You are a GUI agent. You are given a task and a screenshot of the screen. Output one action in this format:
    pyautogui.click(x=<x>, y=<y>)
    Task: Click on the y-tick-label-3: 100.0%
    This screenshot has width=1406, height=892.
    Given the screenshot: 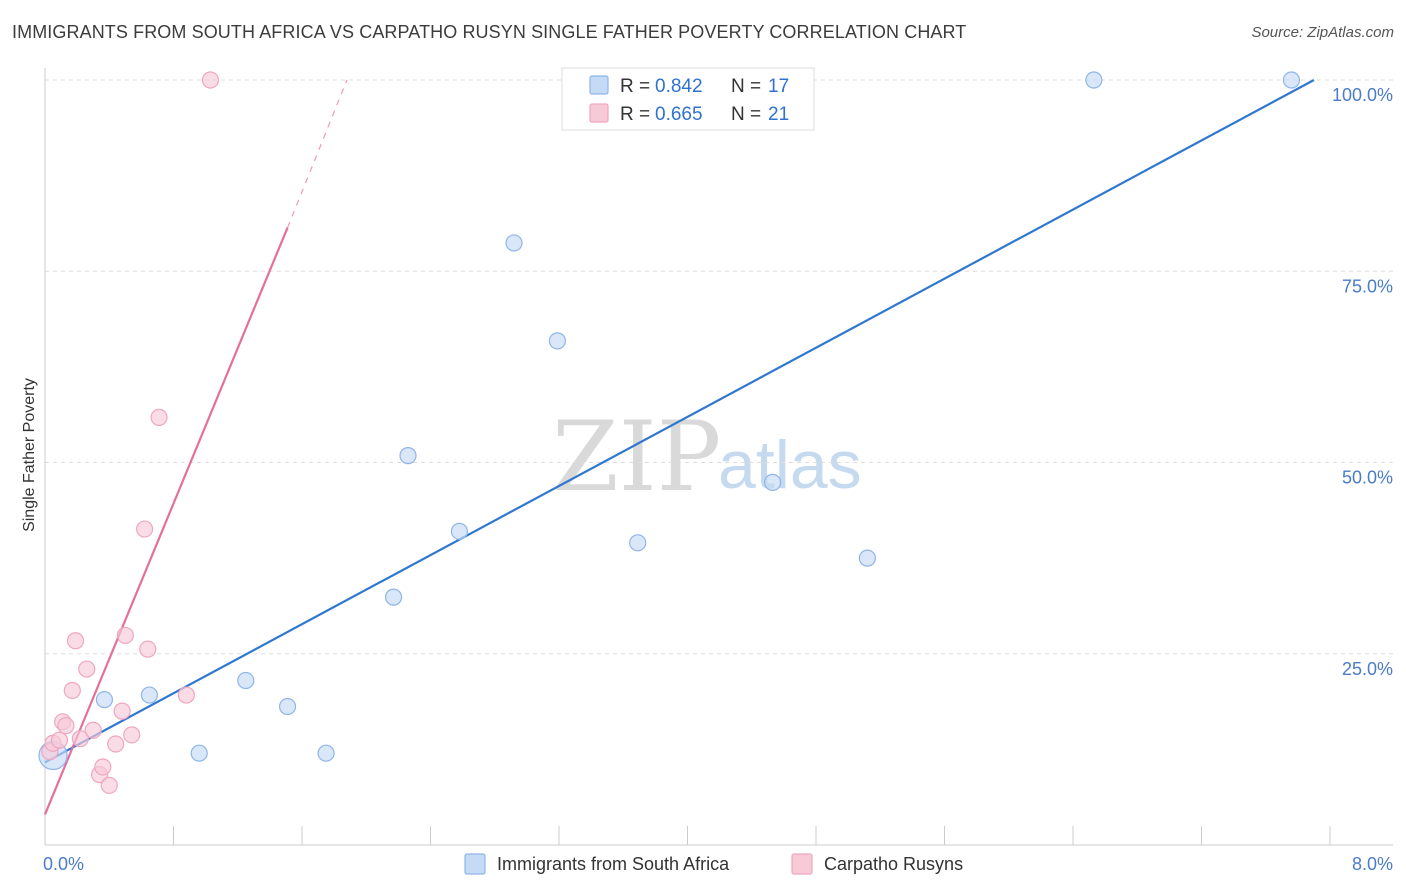 What is the action you would take?
    pyautogui.click(x=1362, y=95)
    